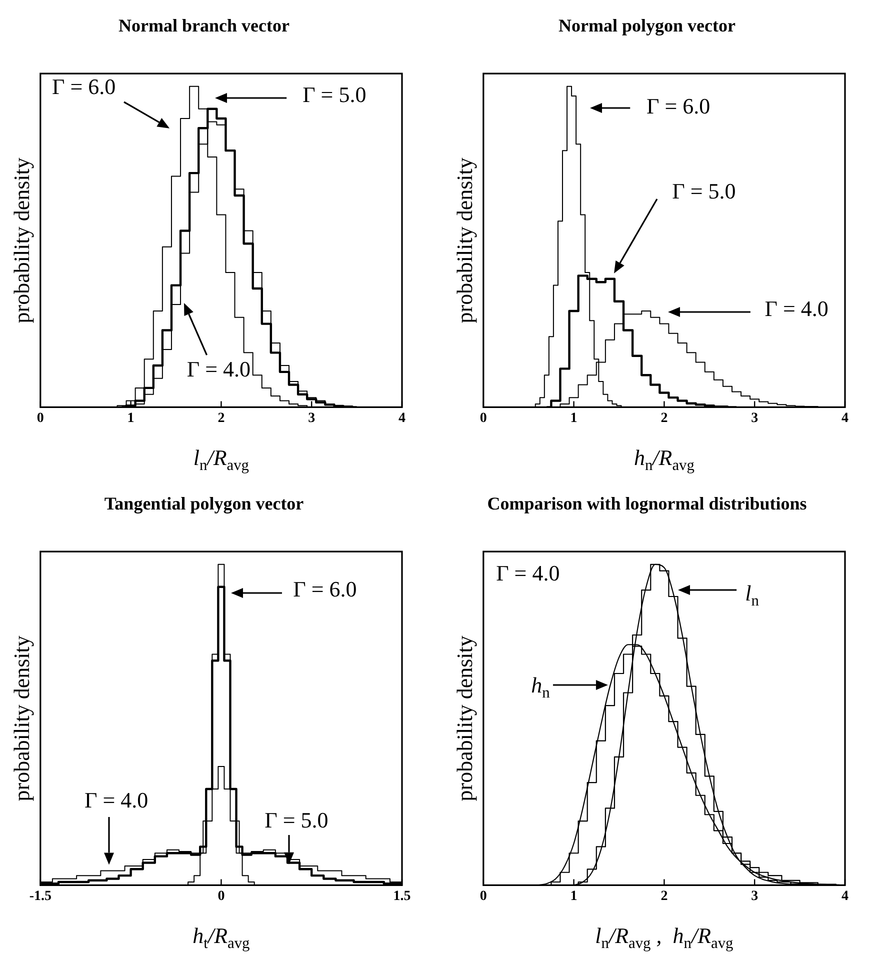 This screenshot has width=885, height=956. I want to click on x-tick-label: 1.5, so click(402, 896).